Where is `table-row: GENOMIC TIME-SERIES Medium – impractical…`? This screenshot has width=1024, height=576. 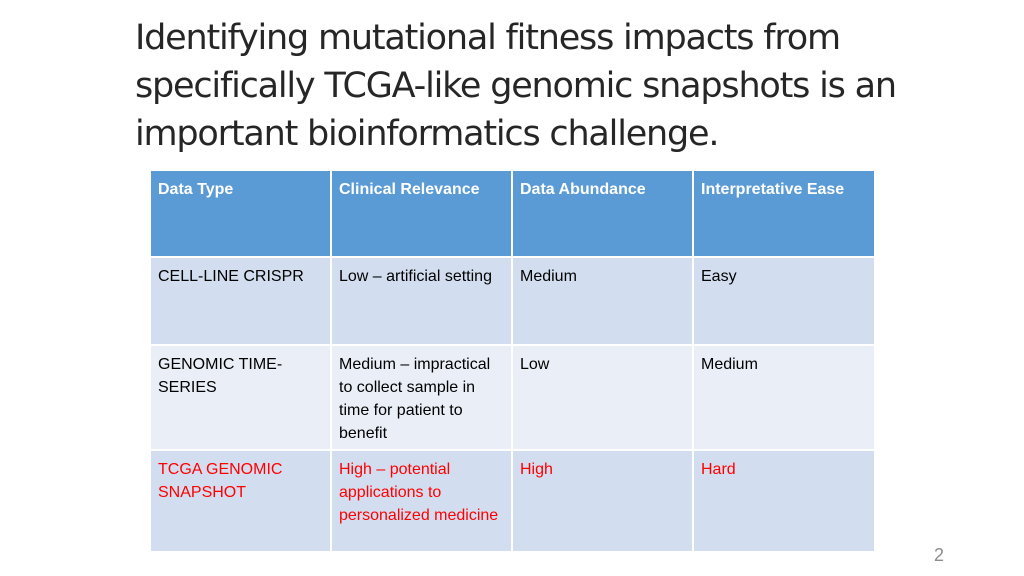 table-row: GENOMIC TIME-SERIES Medium – impractical… is located at coordinates (512, 397).